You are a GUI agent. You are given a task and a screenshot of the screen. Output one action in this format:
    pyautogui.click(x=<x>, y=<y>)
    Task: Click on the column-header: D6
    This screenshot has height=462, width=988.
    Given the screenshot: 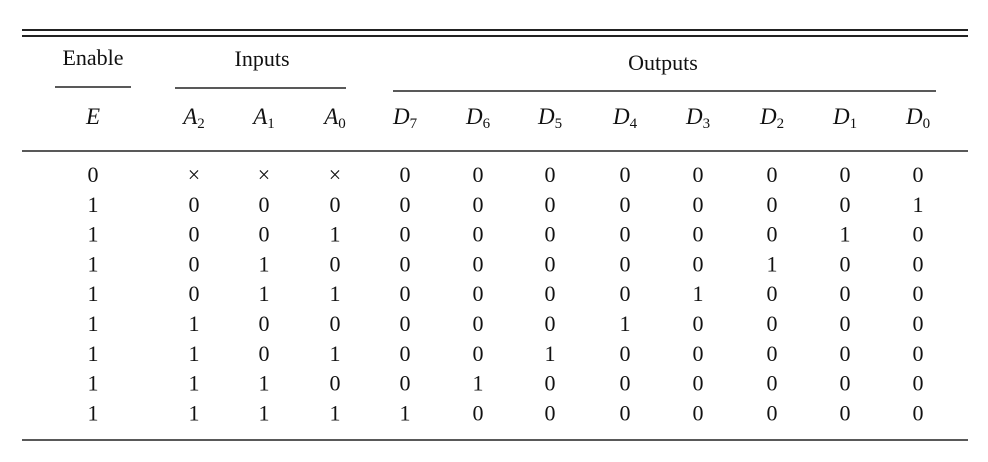 What is the action you would take?
    pyautogui.click(x=478, y=118)
    